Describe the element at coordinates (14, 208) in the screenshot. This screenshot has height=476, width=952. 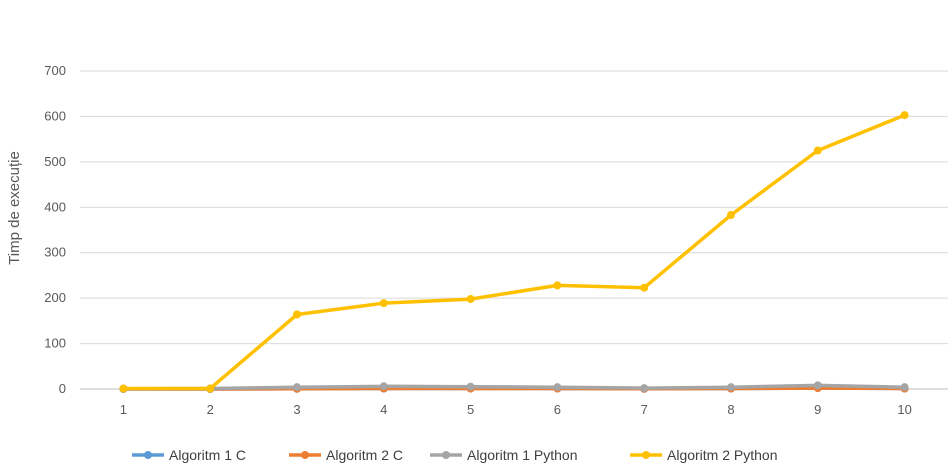
I see `y-axis-label: Timp de execuție` at that location.